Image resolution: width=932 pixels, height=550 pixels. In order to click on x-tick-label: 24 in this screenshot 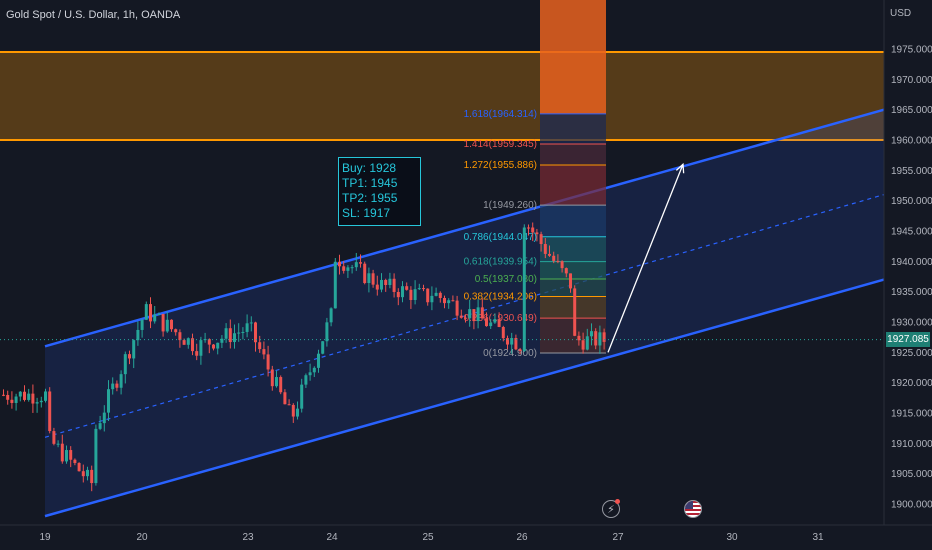, I will do `click(332, 537)`.